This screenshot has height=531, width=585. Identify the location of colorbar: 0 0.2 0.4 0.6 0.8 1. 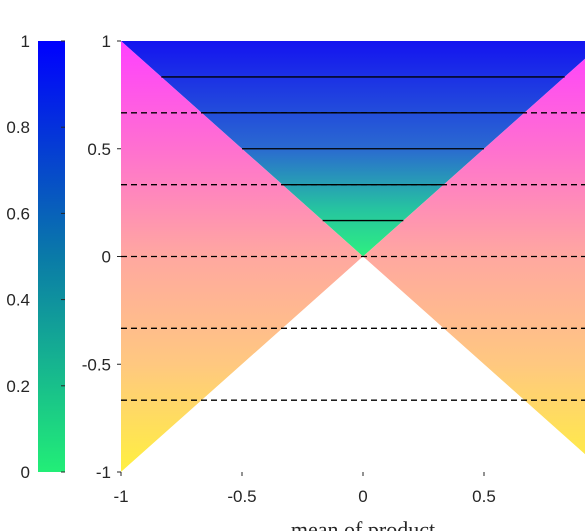
(35, 257).